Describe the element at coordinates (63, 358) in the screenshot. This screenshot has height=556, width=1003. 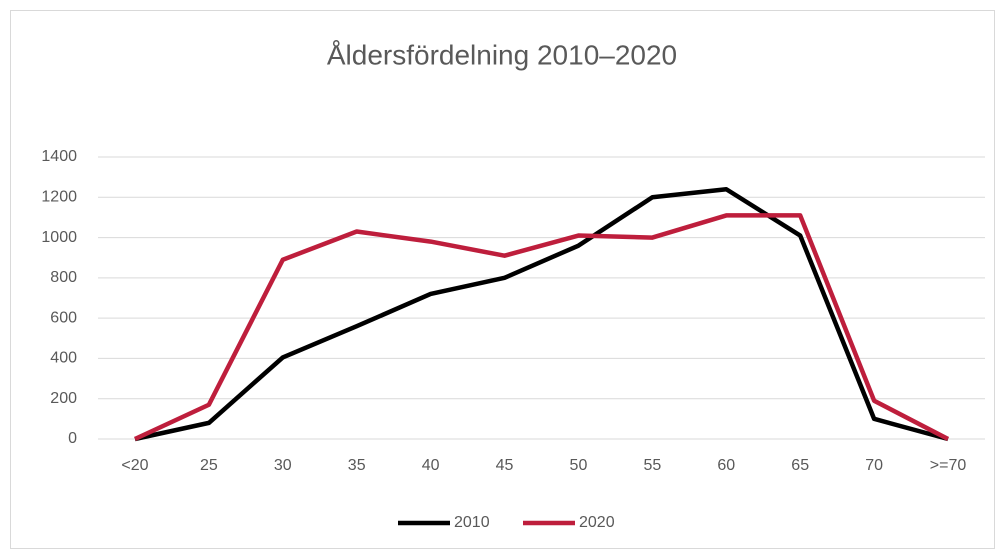
I see `y-tick-label: 400` at that location.